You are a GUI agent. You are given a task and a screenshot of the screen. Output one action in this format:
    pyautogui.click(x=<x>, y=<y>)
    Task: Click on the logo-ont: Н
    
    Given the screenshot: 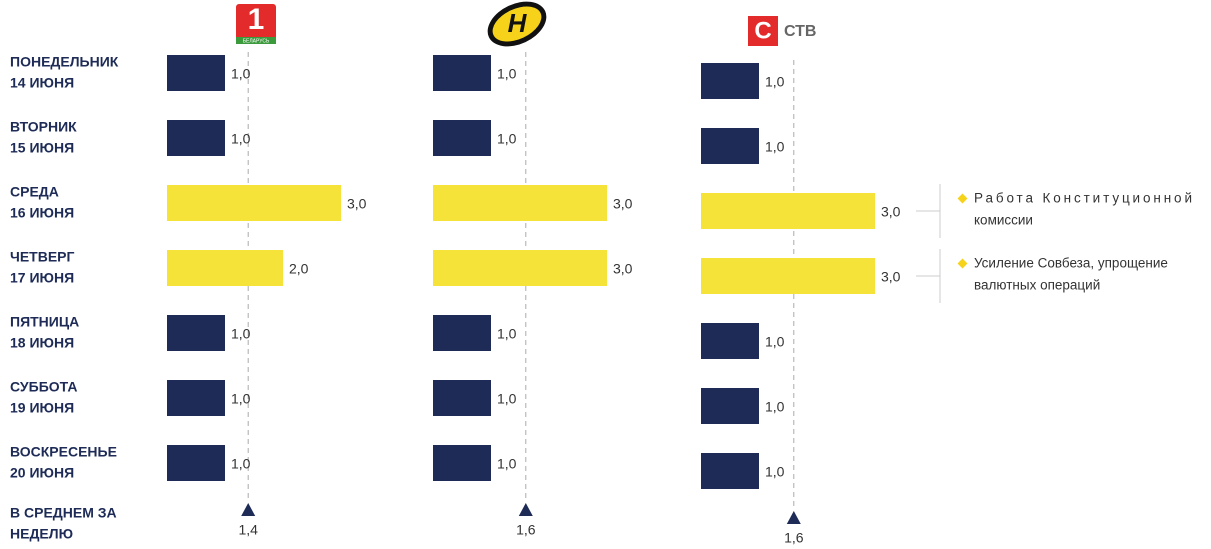 What is the action you would take?
    pyautogui.click(x=517, y=24)
    